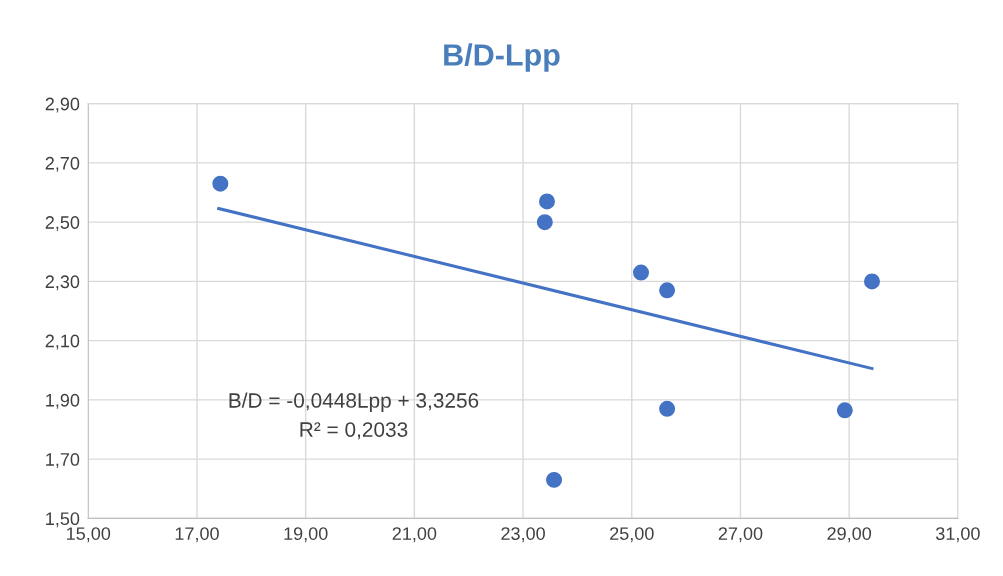  I want to click on x-tick-label: 31,00, so click(957, 535).